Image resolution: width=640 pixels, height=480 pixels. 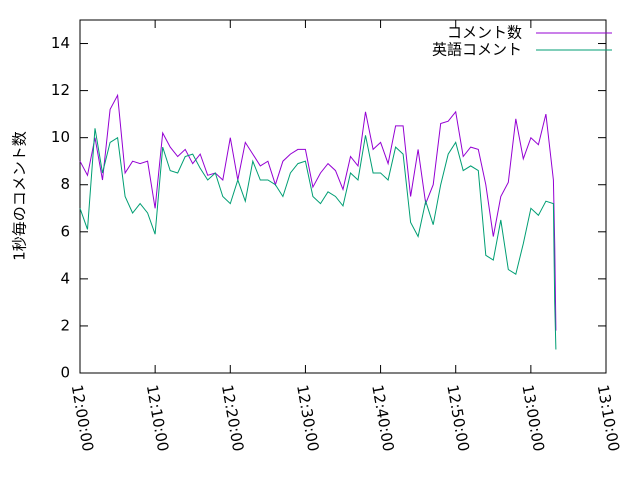 I want to click on legend-label: 英語コメント, so click(x=477, y=50).